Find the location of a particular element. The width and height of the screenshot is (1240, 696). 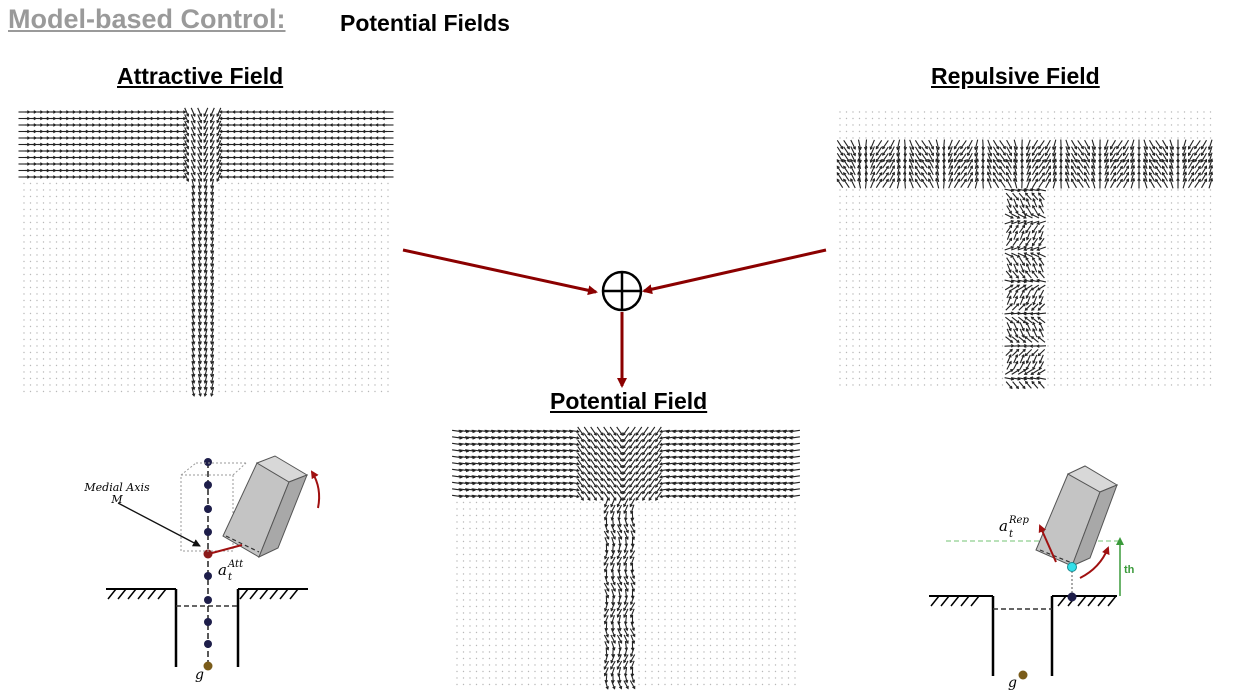

circle-plus-icon is located at coordinates (622, 291).